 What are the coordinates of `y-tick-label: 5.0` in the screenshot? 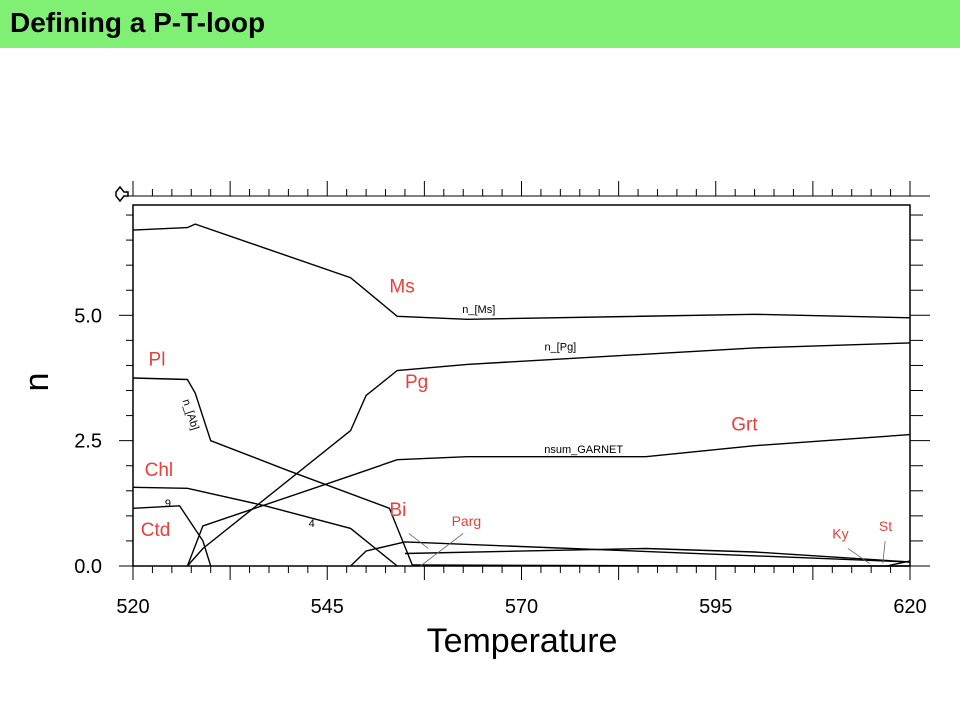 It's located at (88, 316).